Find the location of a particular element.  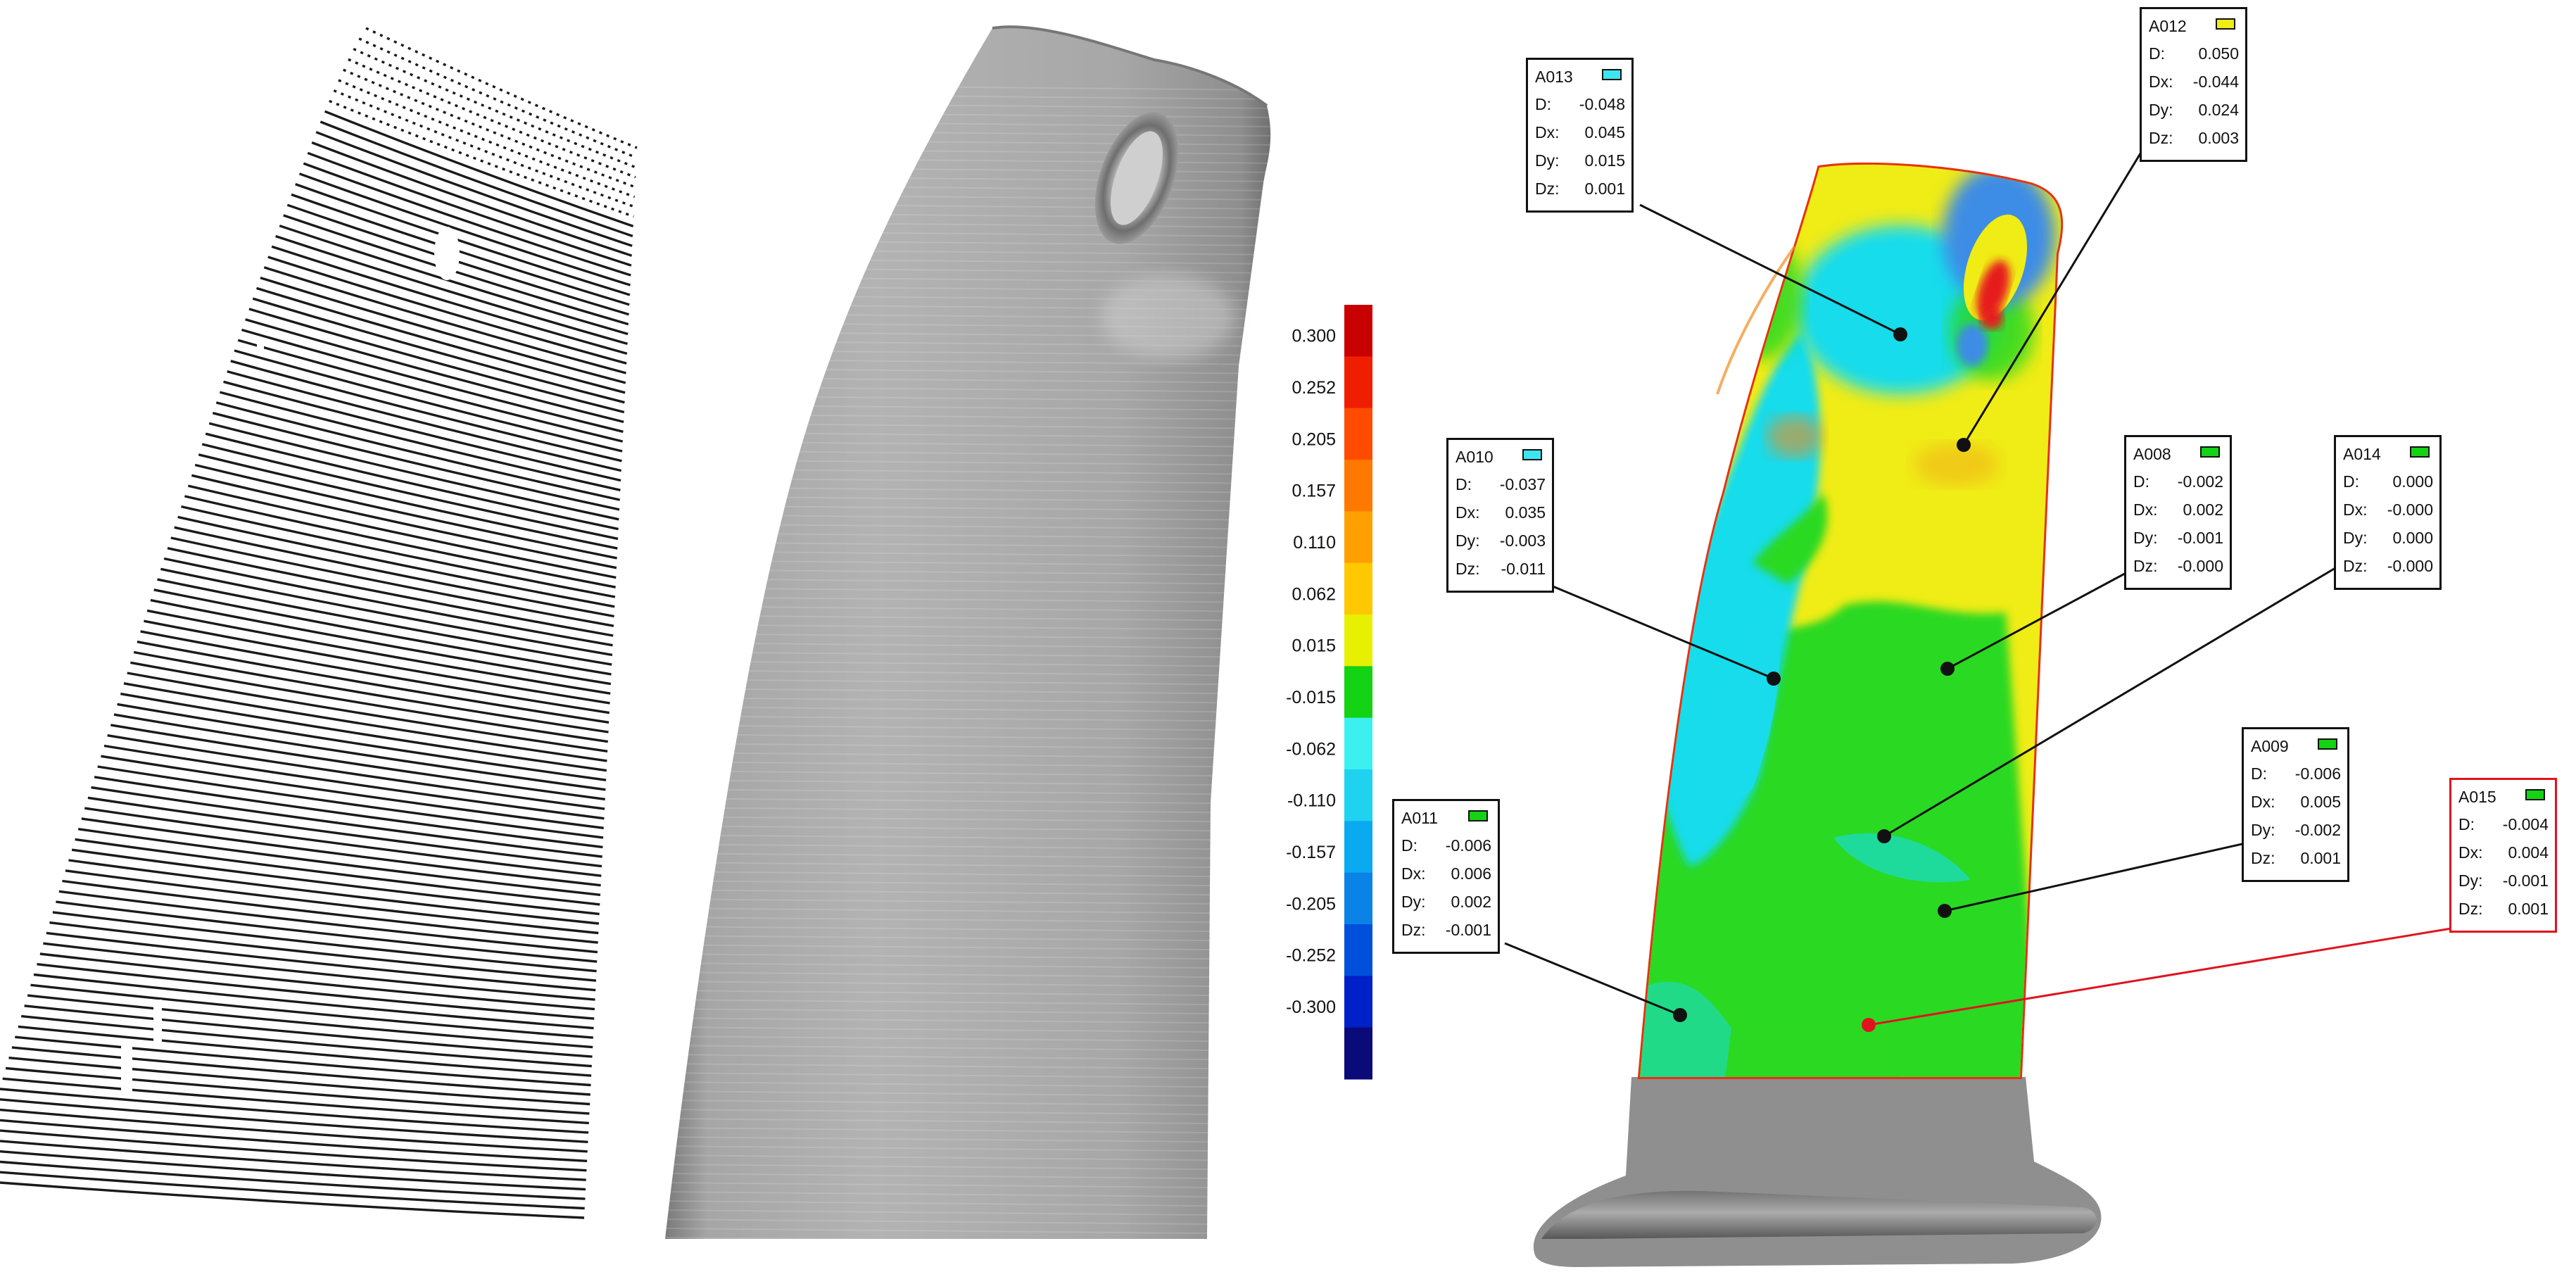

annotation-row: D: -0.006 is located at coordinates (1446, 846).